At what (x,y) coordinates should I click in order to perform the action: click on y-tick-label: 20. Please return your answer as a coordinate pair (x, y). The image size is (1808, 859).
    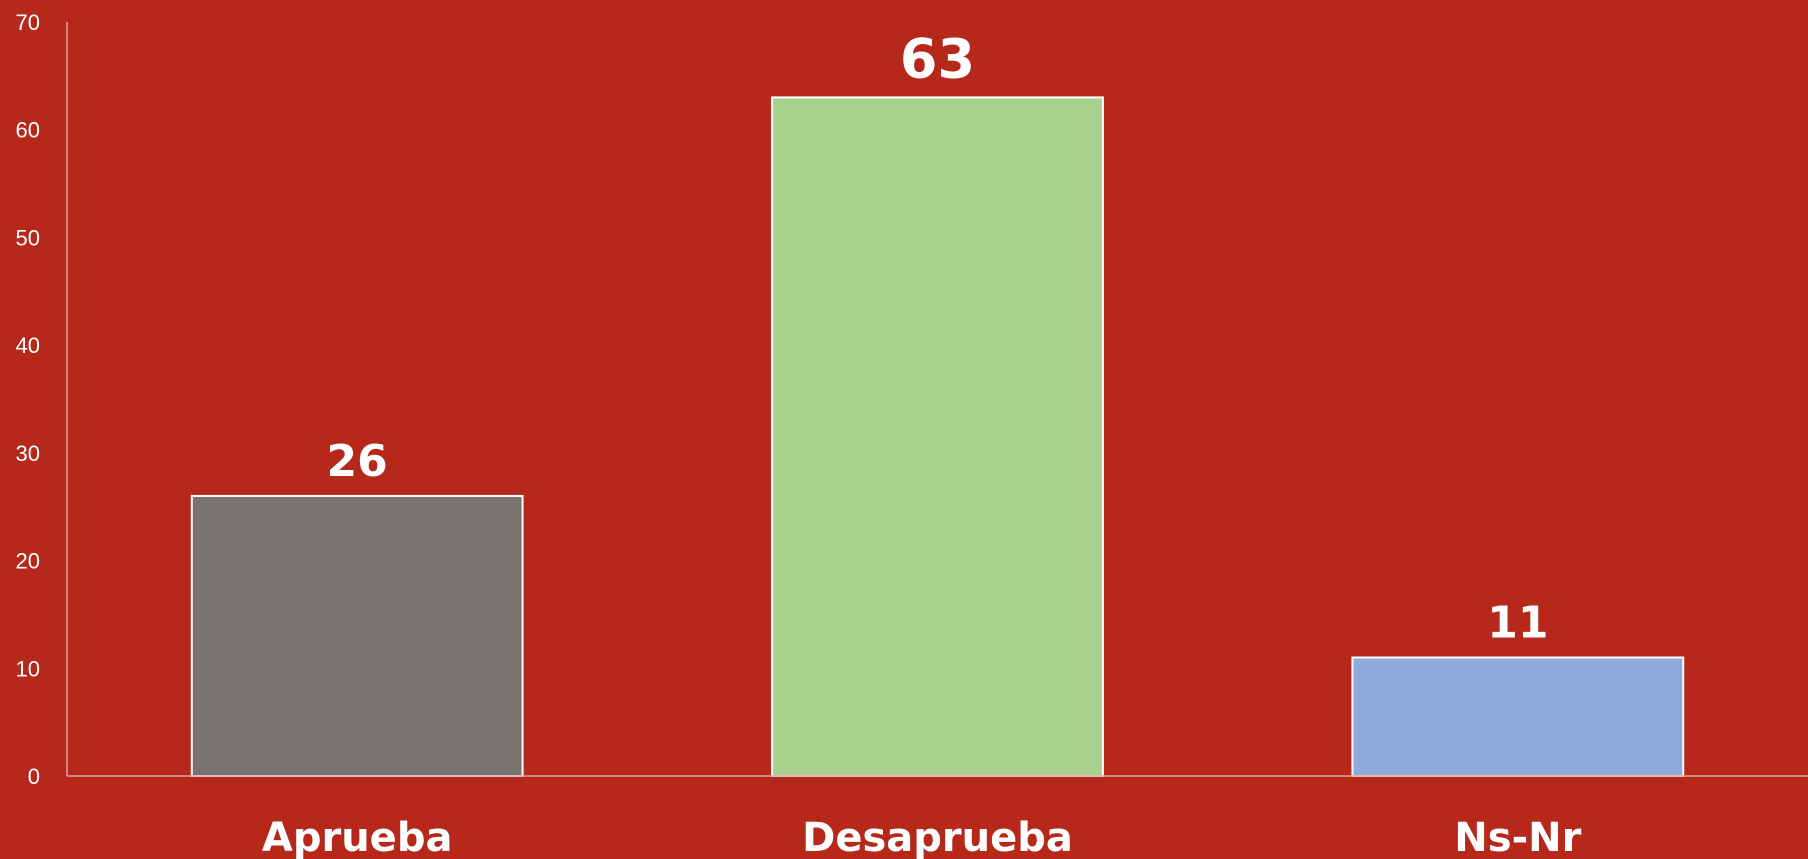
    Looking at the image, I should click on (28, 561).